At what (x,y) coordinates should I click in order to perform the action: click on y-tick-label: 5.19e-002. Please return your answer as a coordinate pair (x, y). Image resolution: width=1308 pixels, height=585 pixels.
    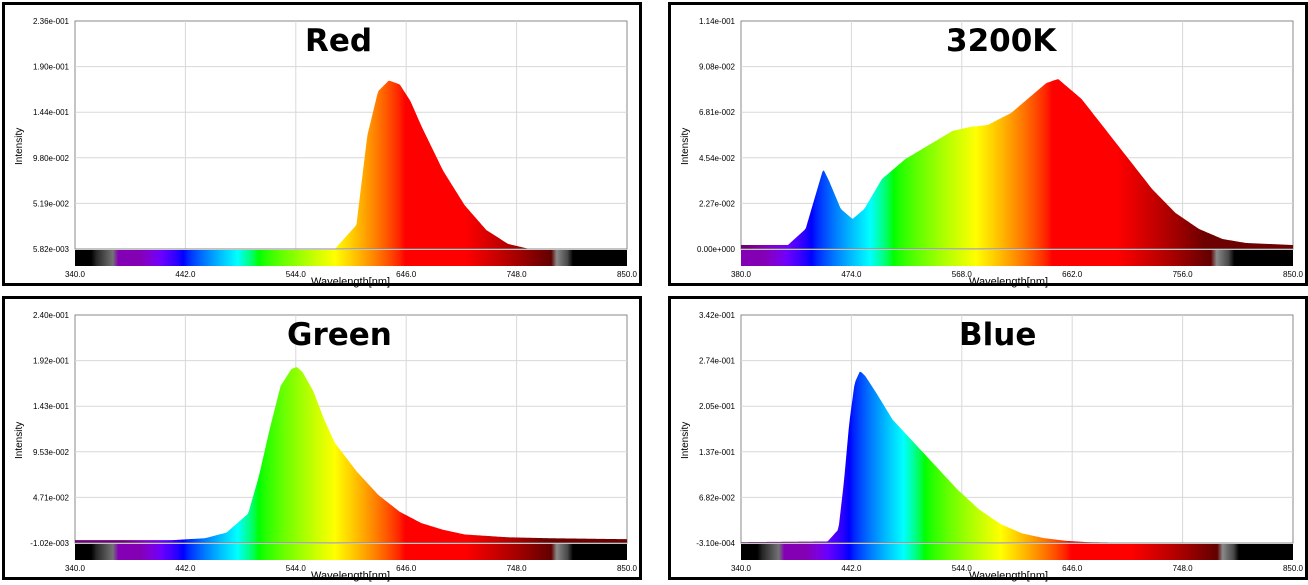
    Looking at the image, I should click on (51, 203).